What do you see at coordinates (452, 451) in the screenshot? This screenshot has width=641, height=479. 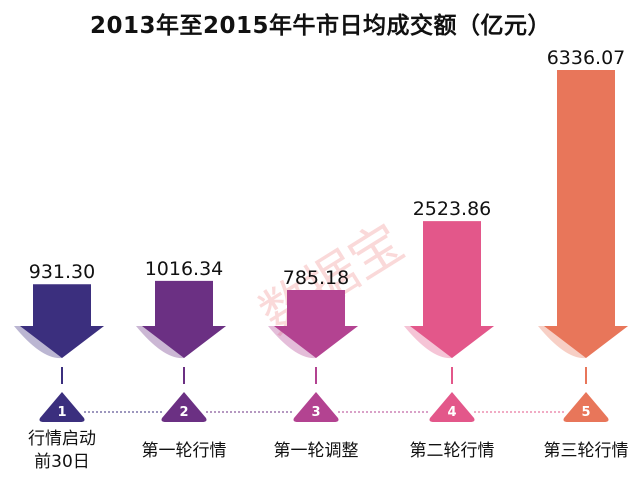 I see `category-label: 第二轮行情` at bounding box center [452, 451].